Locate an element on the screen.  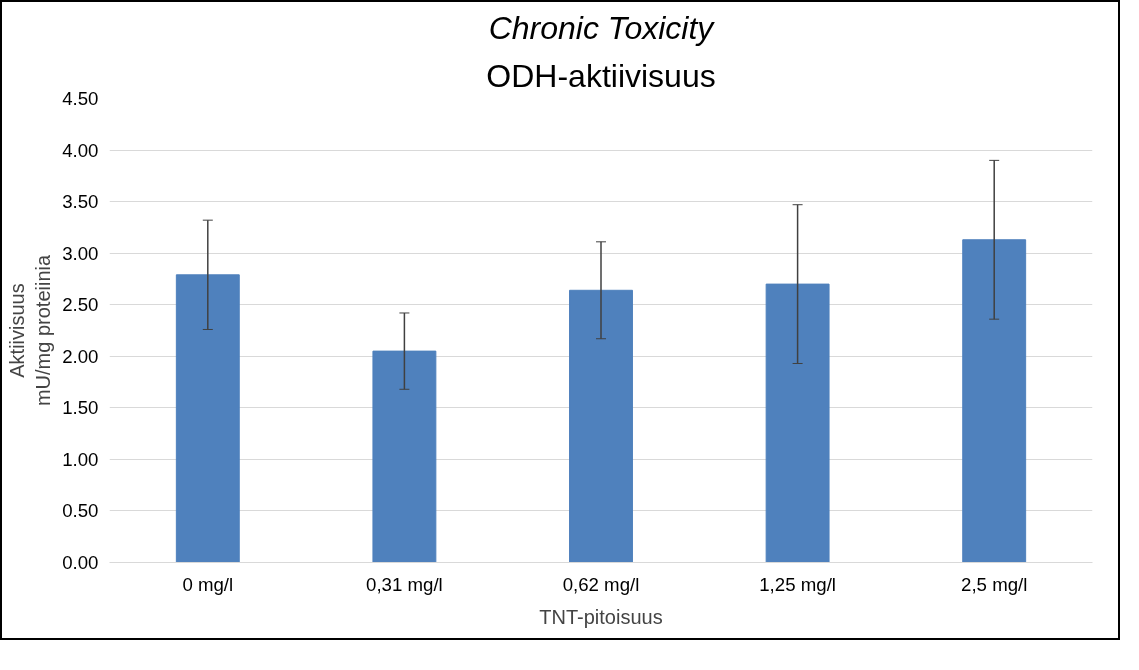
y-tick-label: 4.50 is located at coordinates (80, 98).